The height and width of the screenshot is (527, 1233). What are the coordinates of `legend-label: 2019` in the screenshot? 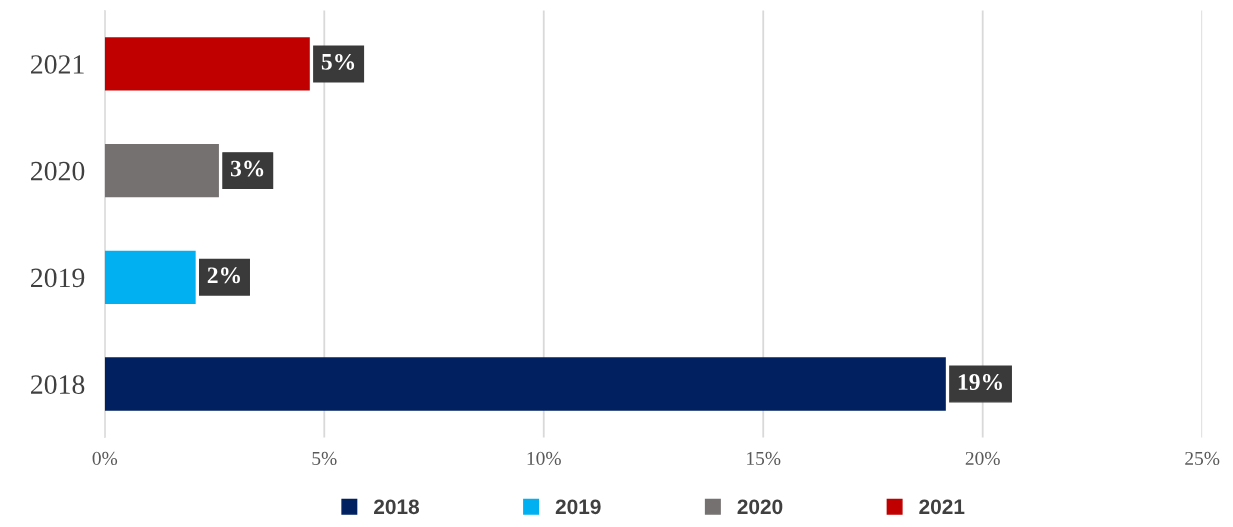 It's located at (578, 507).